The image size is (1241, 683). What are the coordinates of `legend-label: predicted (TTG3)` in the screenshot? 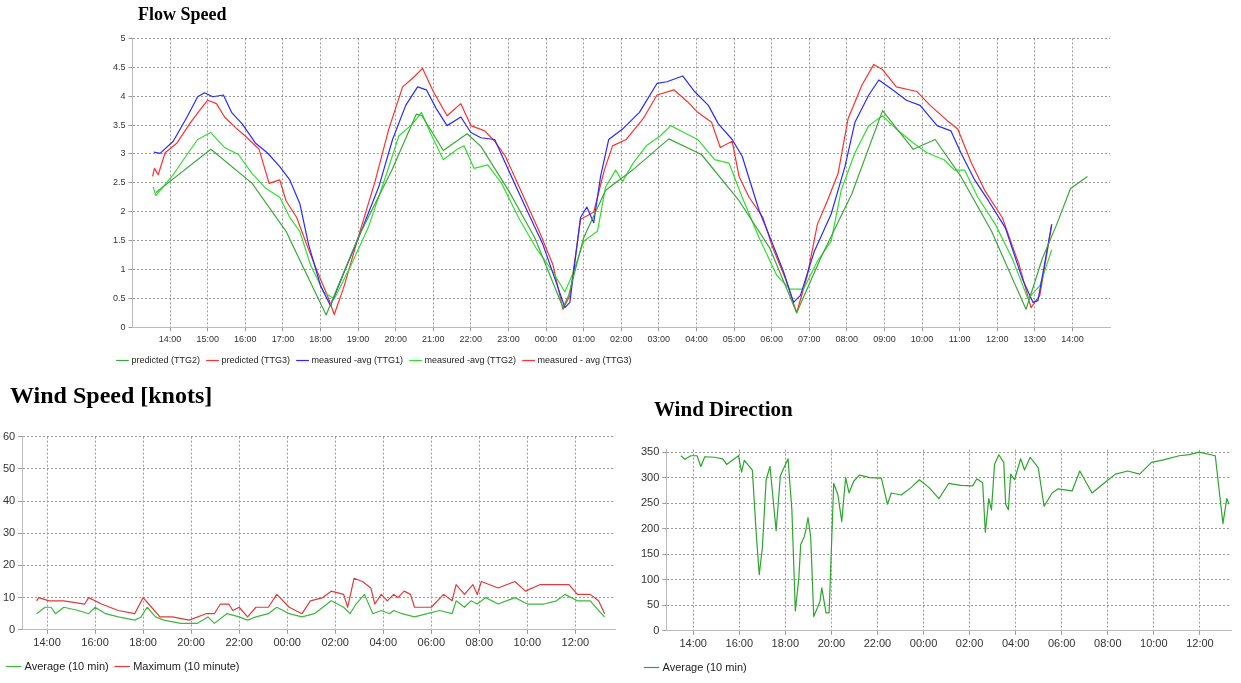 It's located at (256, 359).